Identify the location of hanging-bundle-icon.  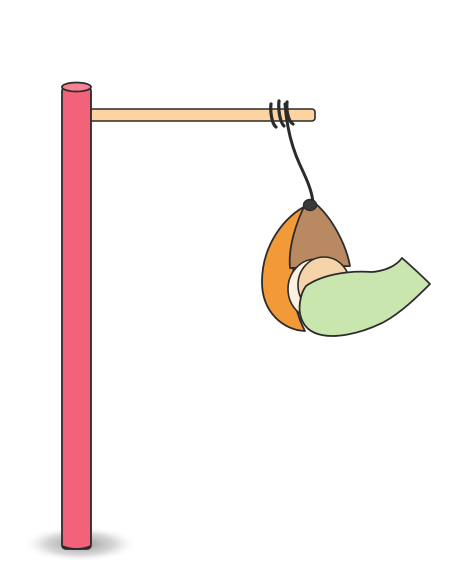
(346, 268).